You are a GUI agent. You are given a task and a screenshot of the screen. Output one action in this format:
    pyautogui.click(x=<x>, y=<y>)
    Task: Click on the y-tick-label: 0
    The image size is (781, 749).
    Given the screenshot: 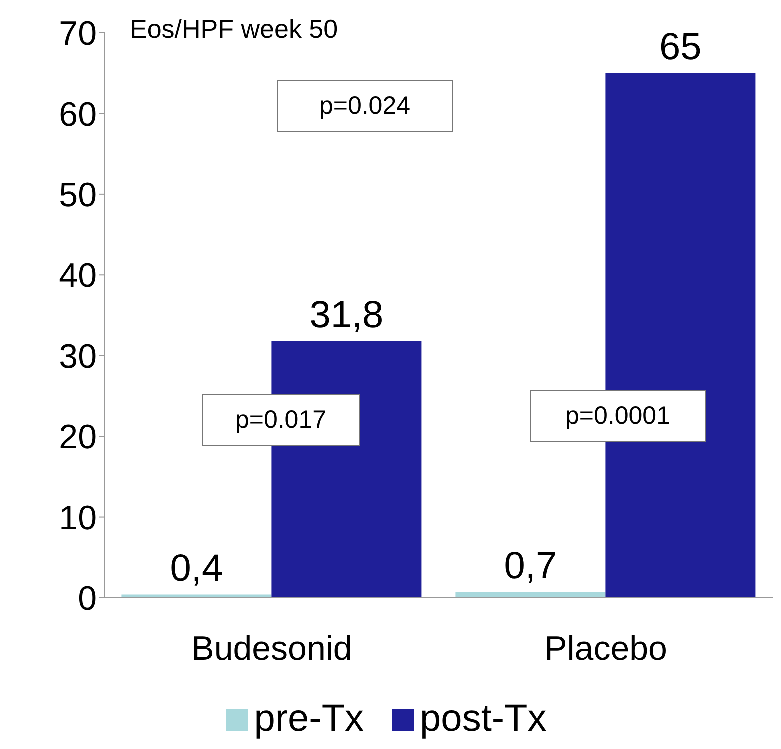 What is the action you would take?
    pyautogui.click(x=87, y=599)
    